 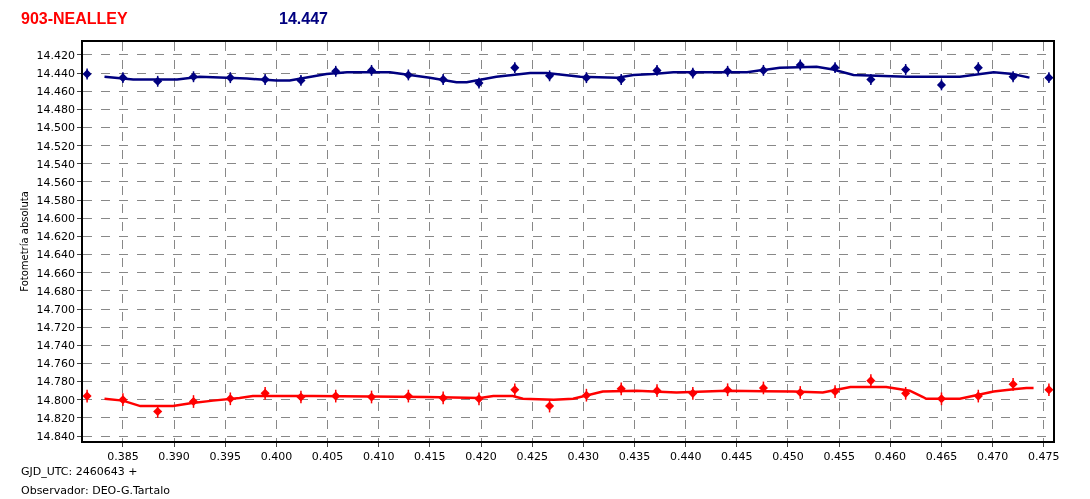 What do you see at coordinates (56, 146) in the screenshot?
I see `y-tick-label: 14.520` at bounding box center [56, 146].